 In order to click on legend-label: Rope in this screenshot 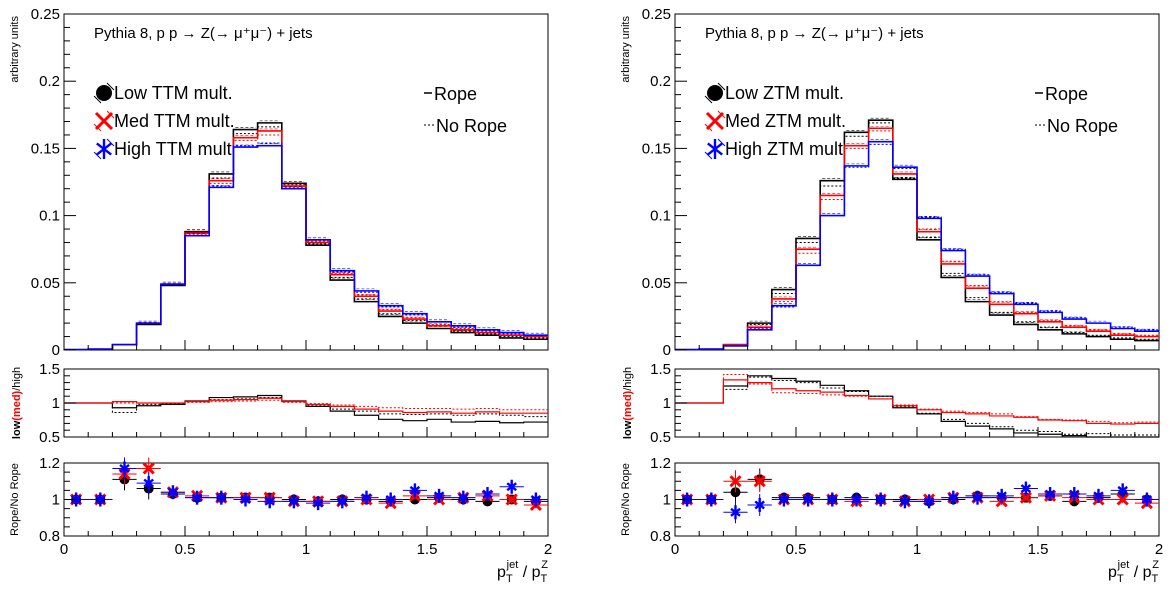, I will do `click(1066, 94)`.